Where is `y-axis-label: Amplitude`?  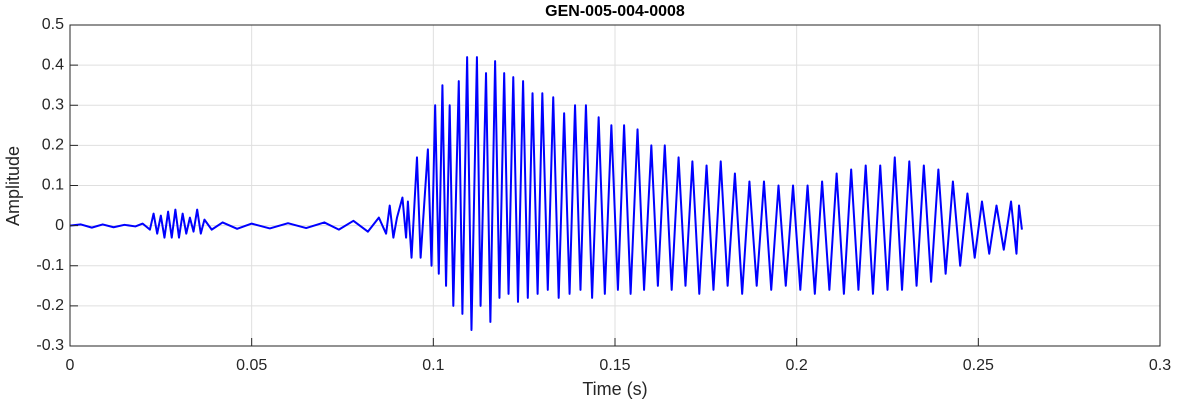
y-axis-label: Amplitude is located at coordinates (13, 186).